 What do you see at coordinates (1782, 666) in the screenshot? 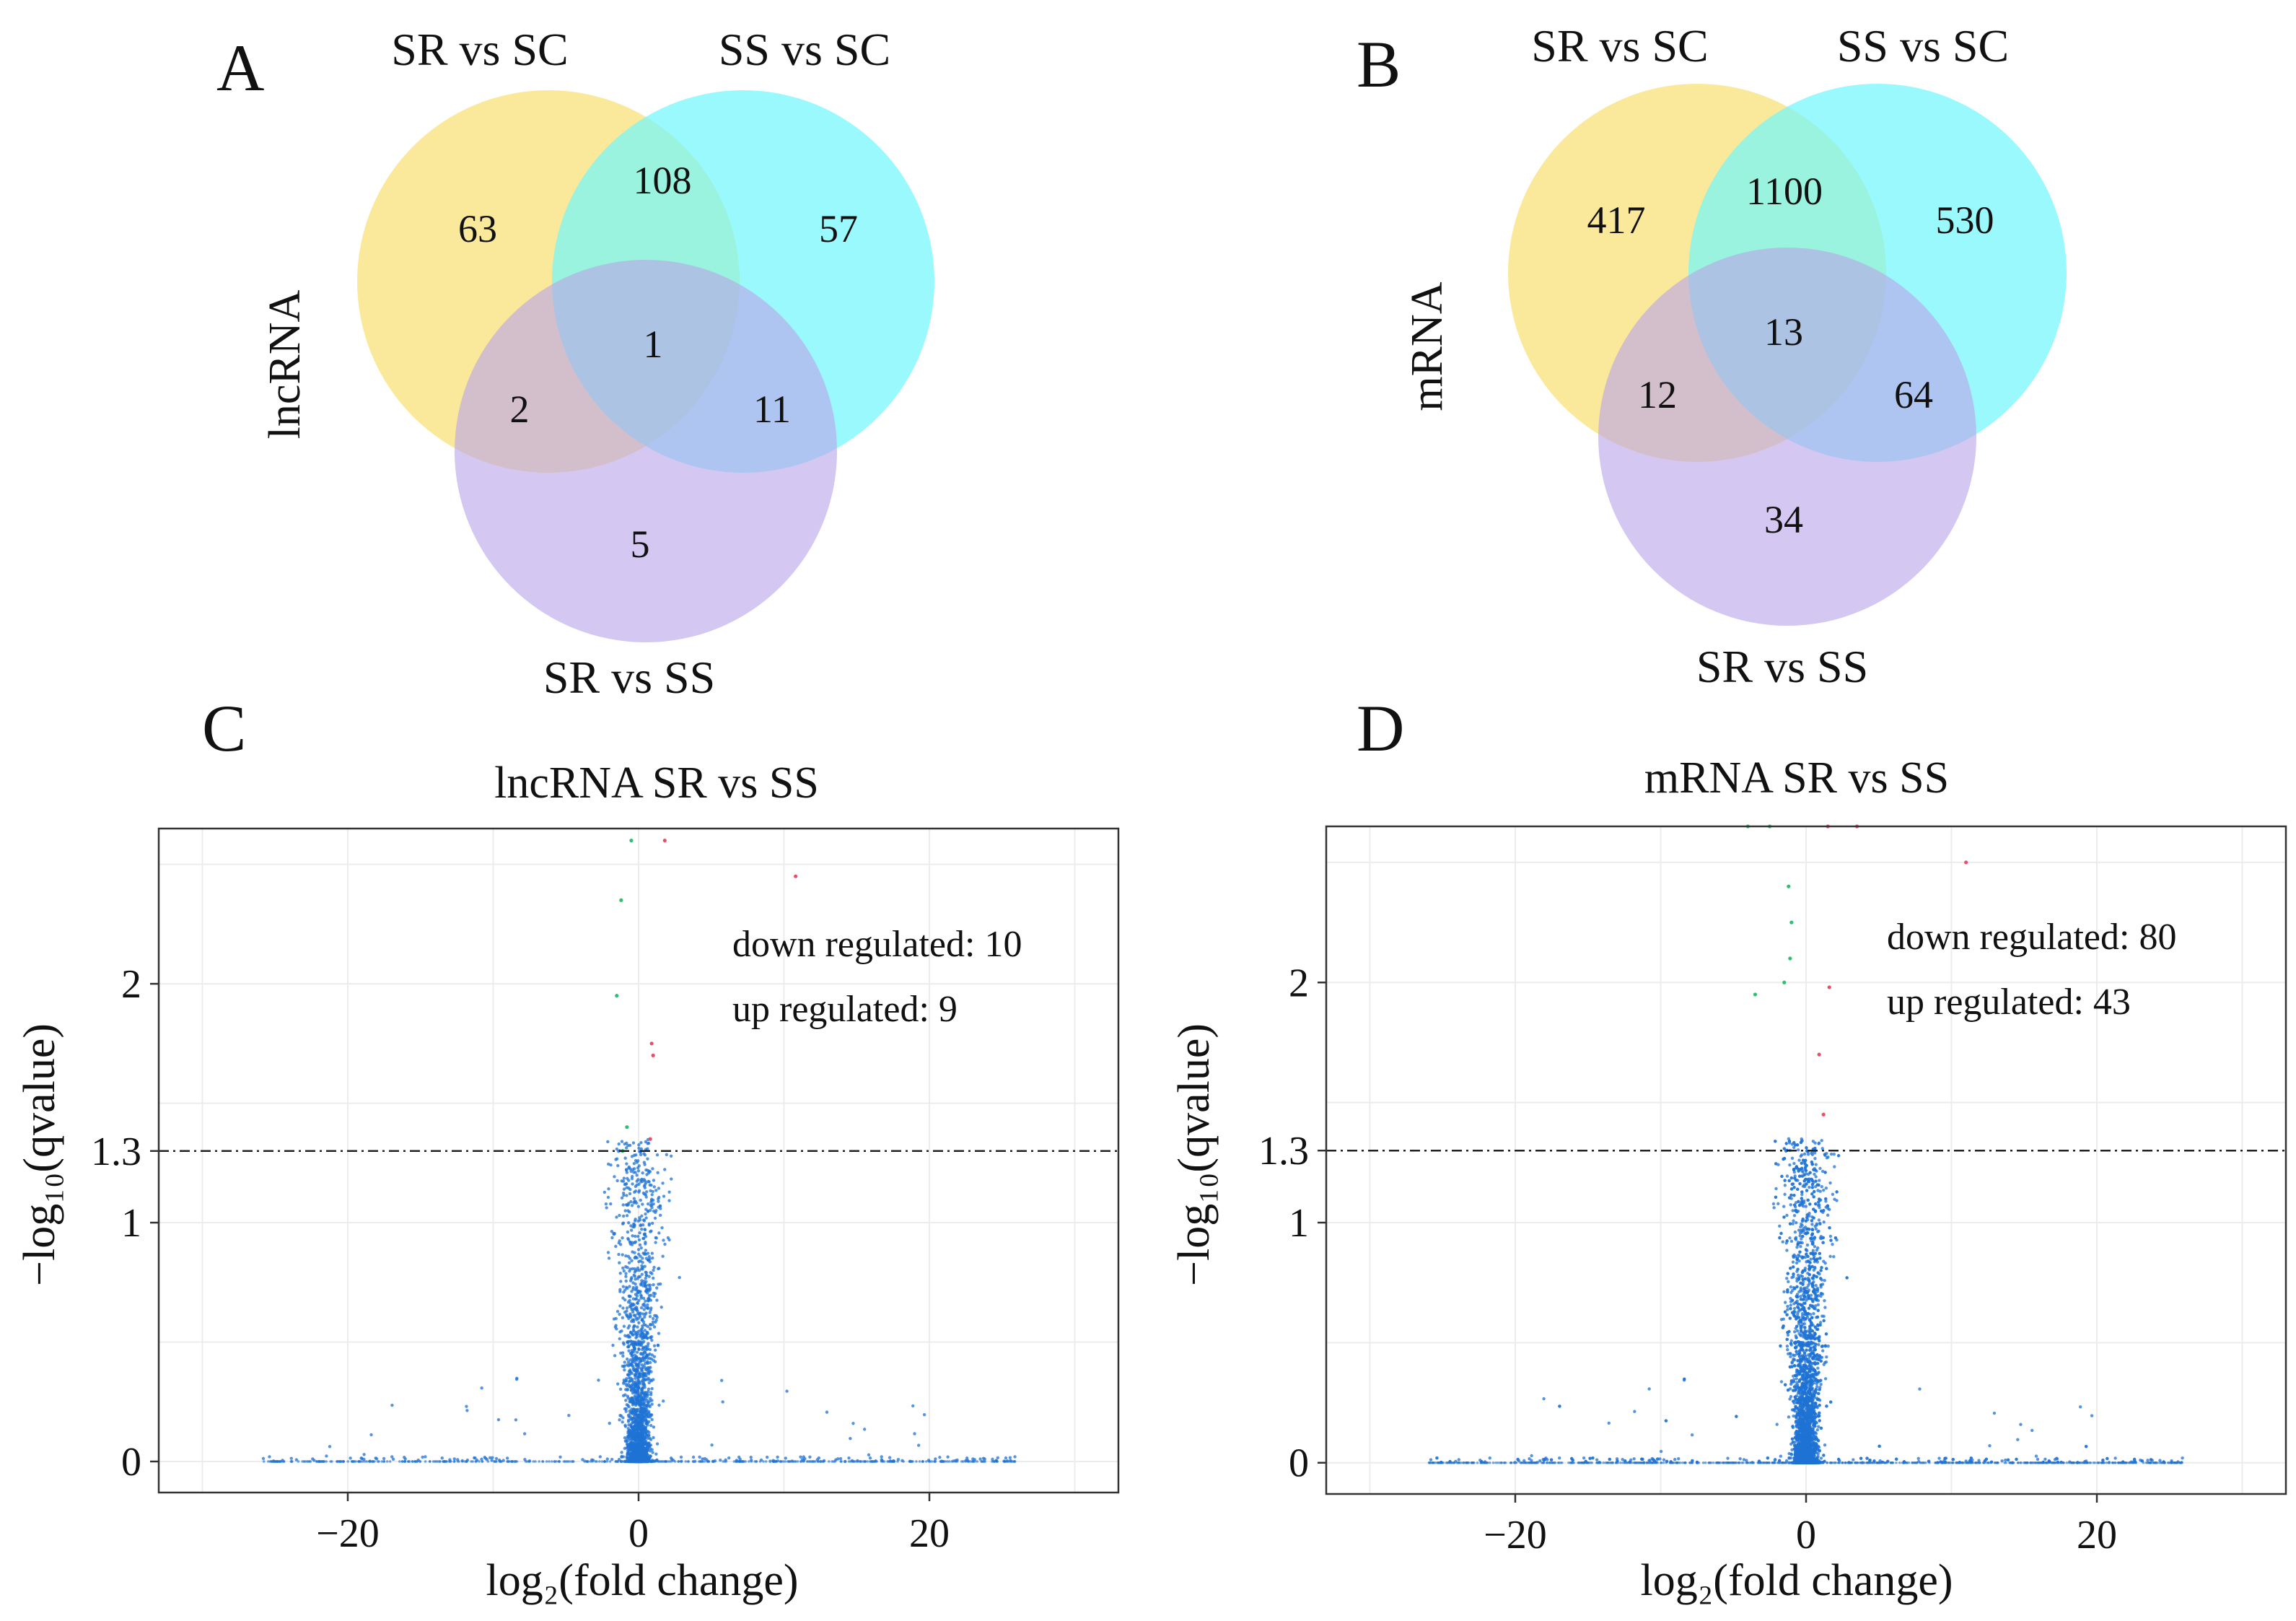
I see `venn-b-set3-label: SR vs SS` at bounding box center [1782, 666].